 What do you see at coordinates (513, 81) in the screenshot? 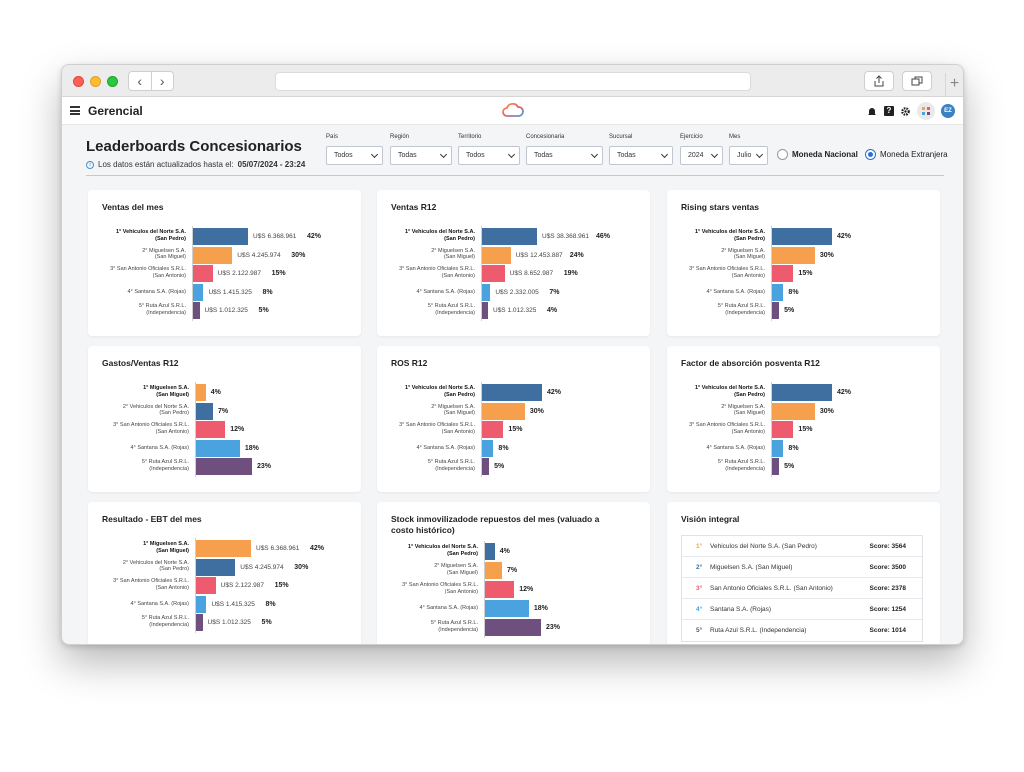
I see `address-bar` at bounding box center [513, 81].